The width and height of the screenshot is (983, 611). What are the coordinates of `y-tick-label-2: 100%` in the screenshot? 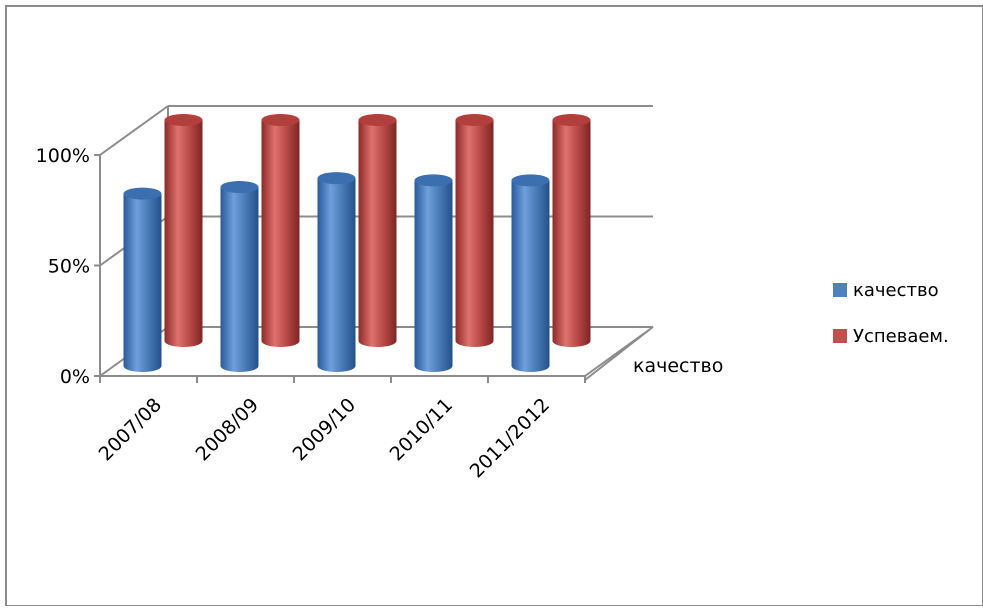 It's located at (63, 156).